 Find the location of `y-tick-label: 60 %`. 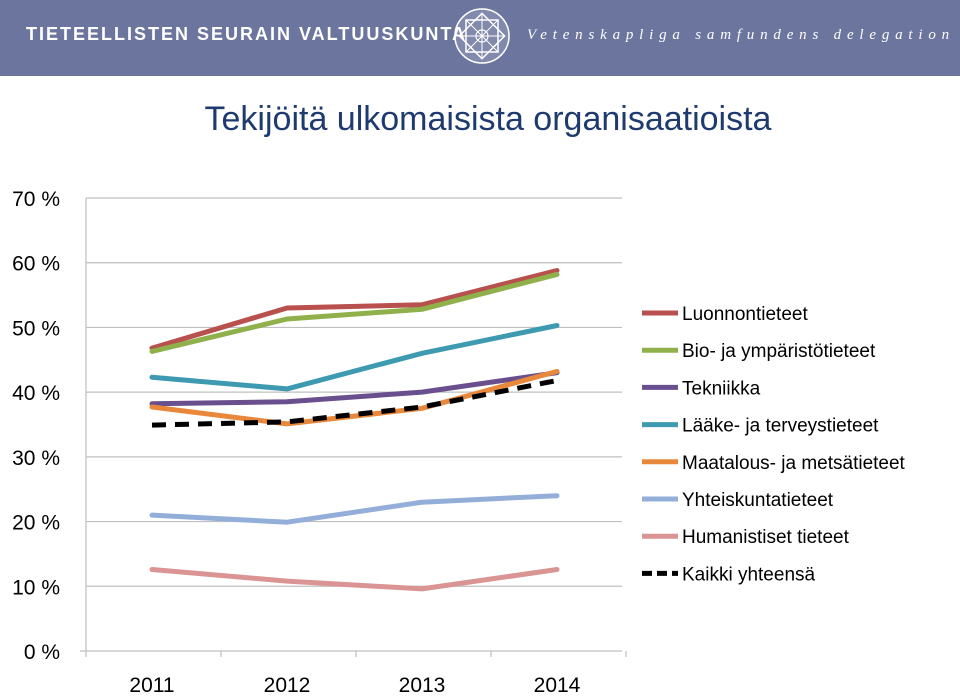

y-tick-label: 60 % is located at coordinates (36, 264).